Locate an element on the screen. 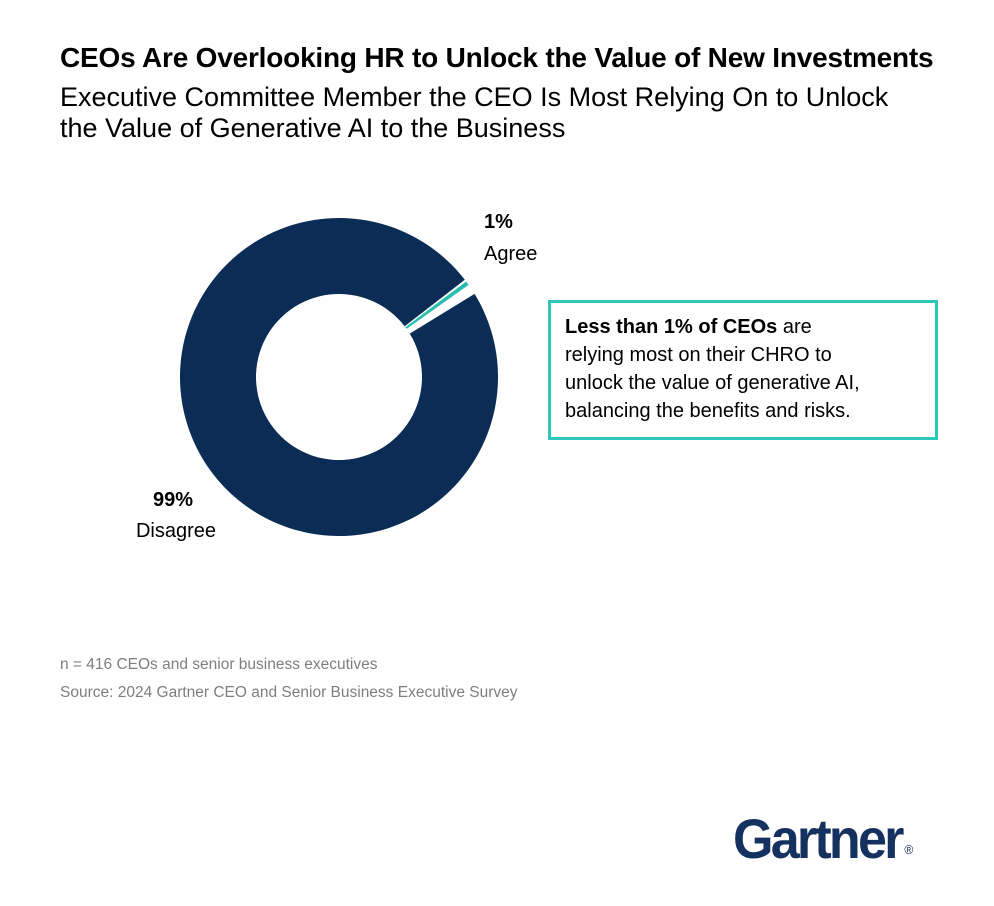  registered-mark-icon: ® is located at coordinates (909, 849).